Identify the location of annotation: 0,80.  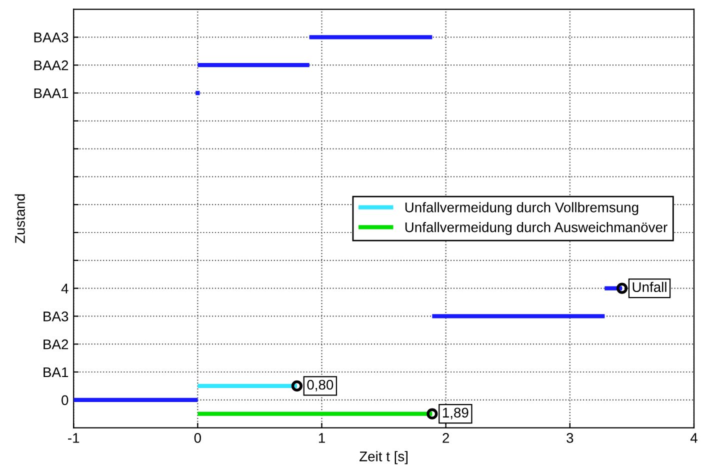
(320, 386).